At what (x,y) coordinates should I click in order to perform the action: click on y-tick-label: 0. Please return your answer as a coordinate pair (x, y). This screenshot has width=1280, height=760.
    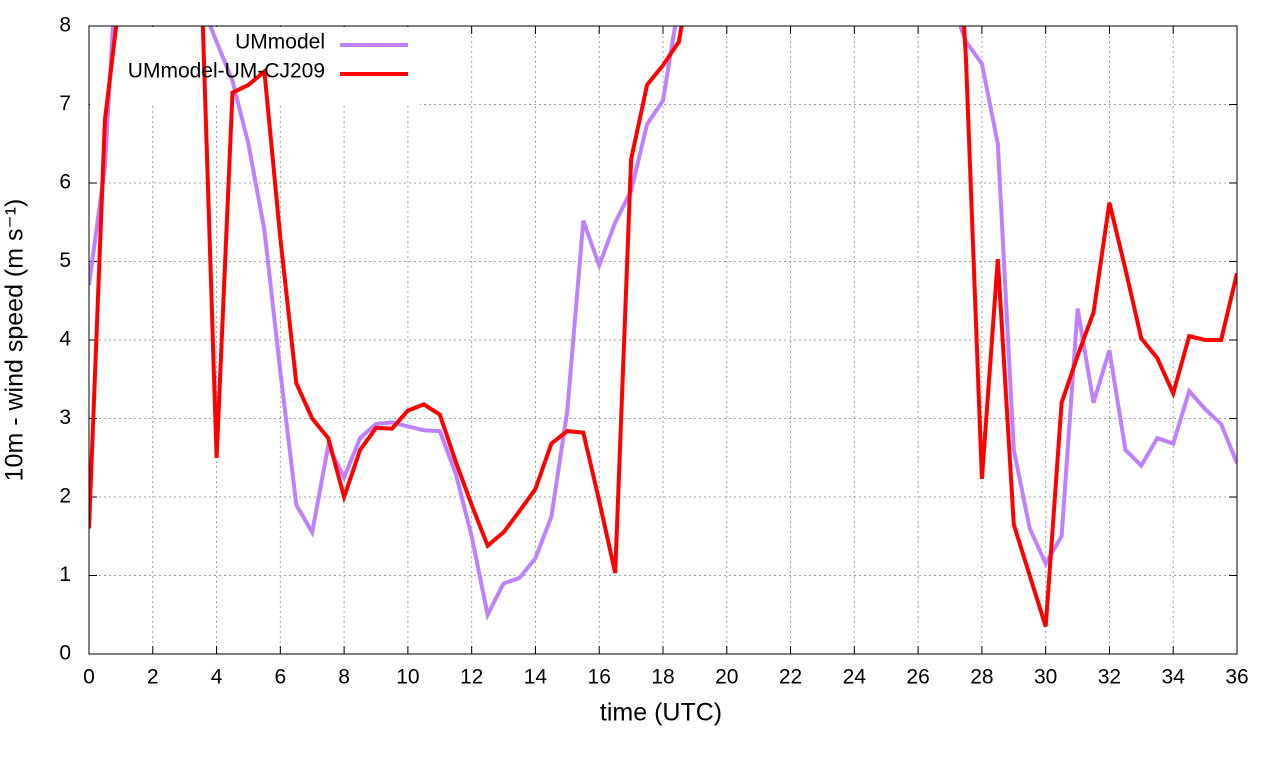
    Looking at the image, I should click on (65, 653).